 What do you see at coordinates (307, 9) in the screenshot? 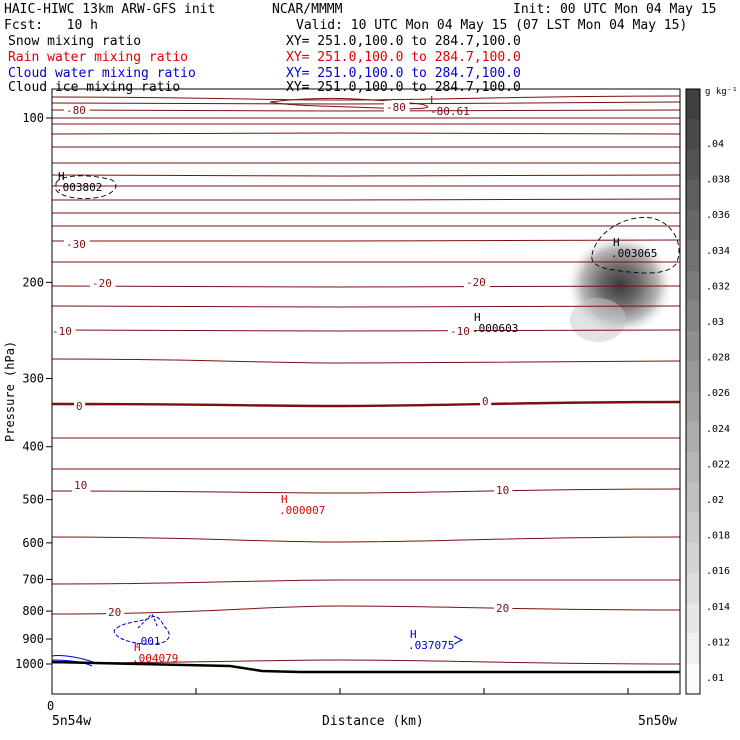
I see `org-label: NCAR/MMMM` at bounding box center [307, 9].